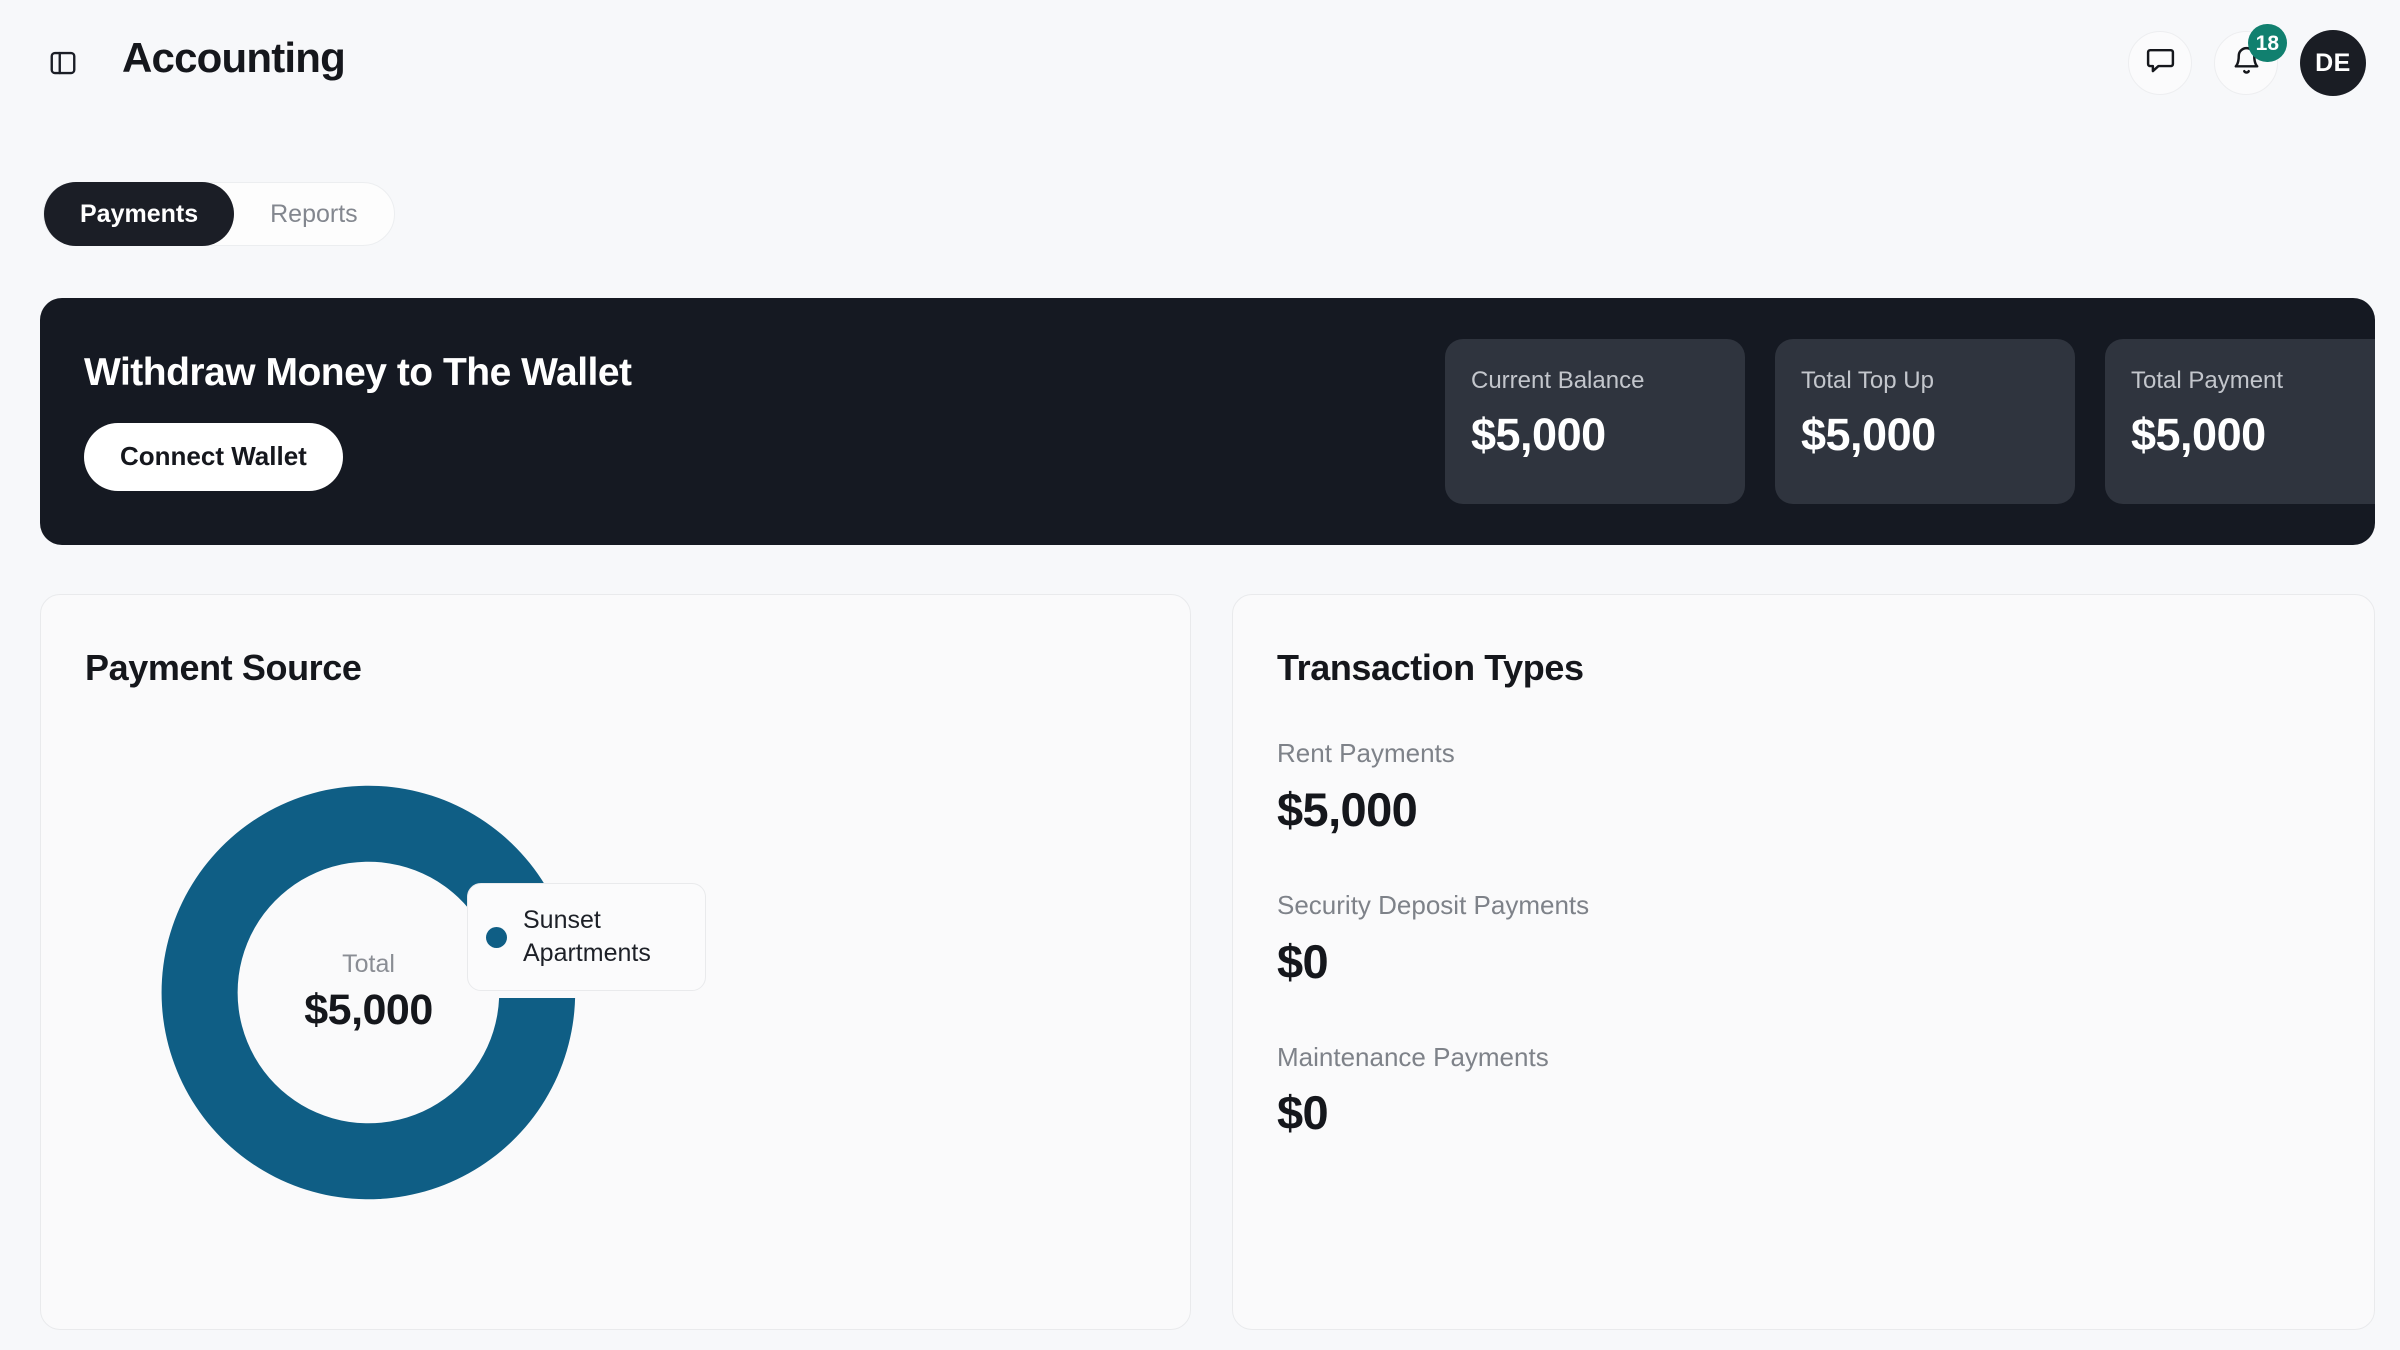 This screenshot has height=1350, width=2400. I want to click on legend-item-label: Sunset Apartments, so click(587, 936).